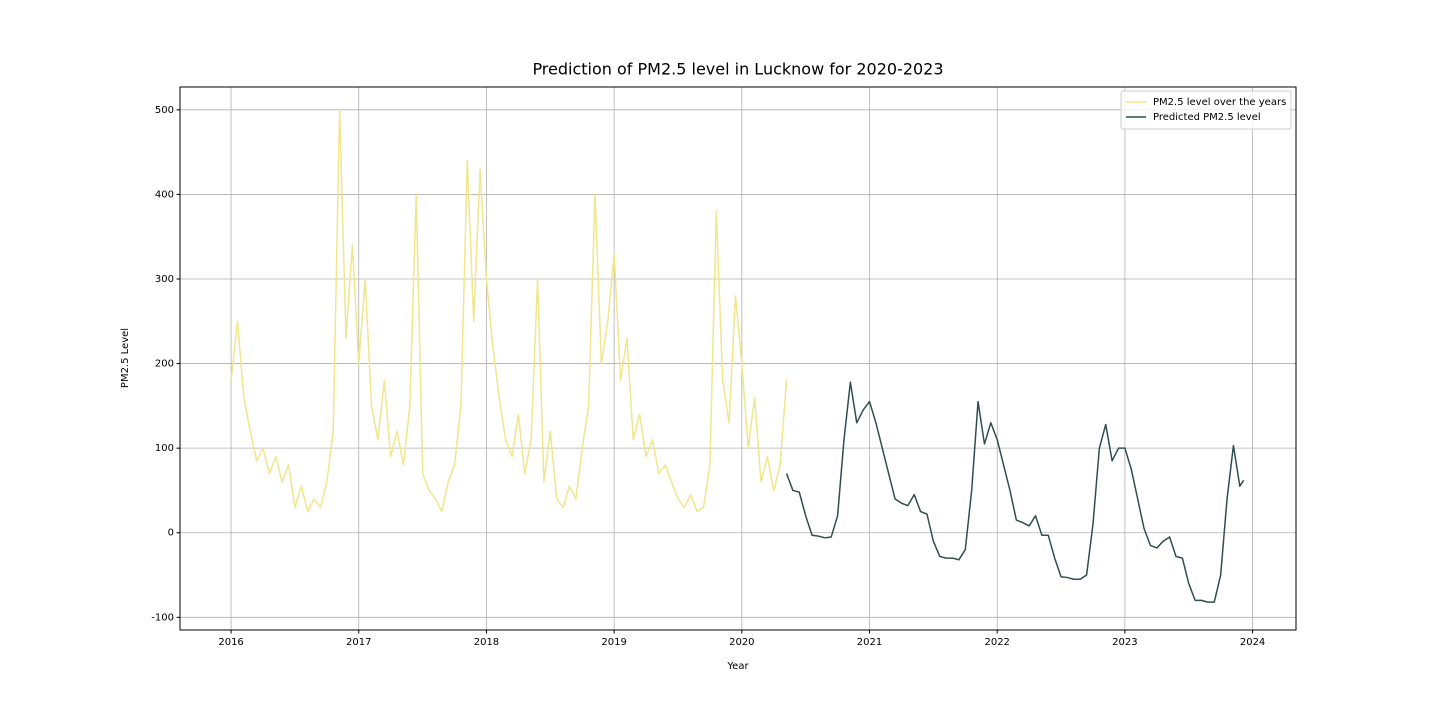 The width and height of the screenshot is (1440, 720). What do you see at coordinates (164, 194) in the screenshot?
I see `y-tick-label: 400` at bounding box center [164, 194].